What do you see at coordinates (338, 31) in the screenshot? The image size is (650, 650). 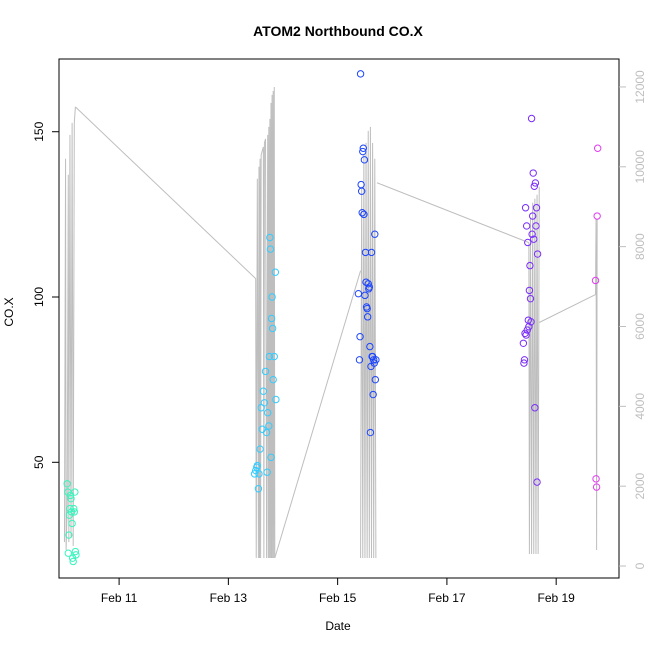 I see `chart-title: ATOM2 Northbound CO.X` at bounding box center [338, 31].